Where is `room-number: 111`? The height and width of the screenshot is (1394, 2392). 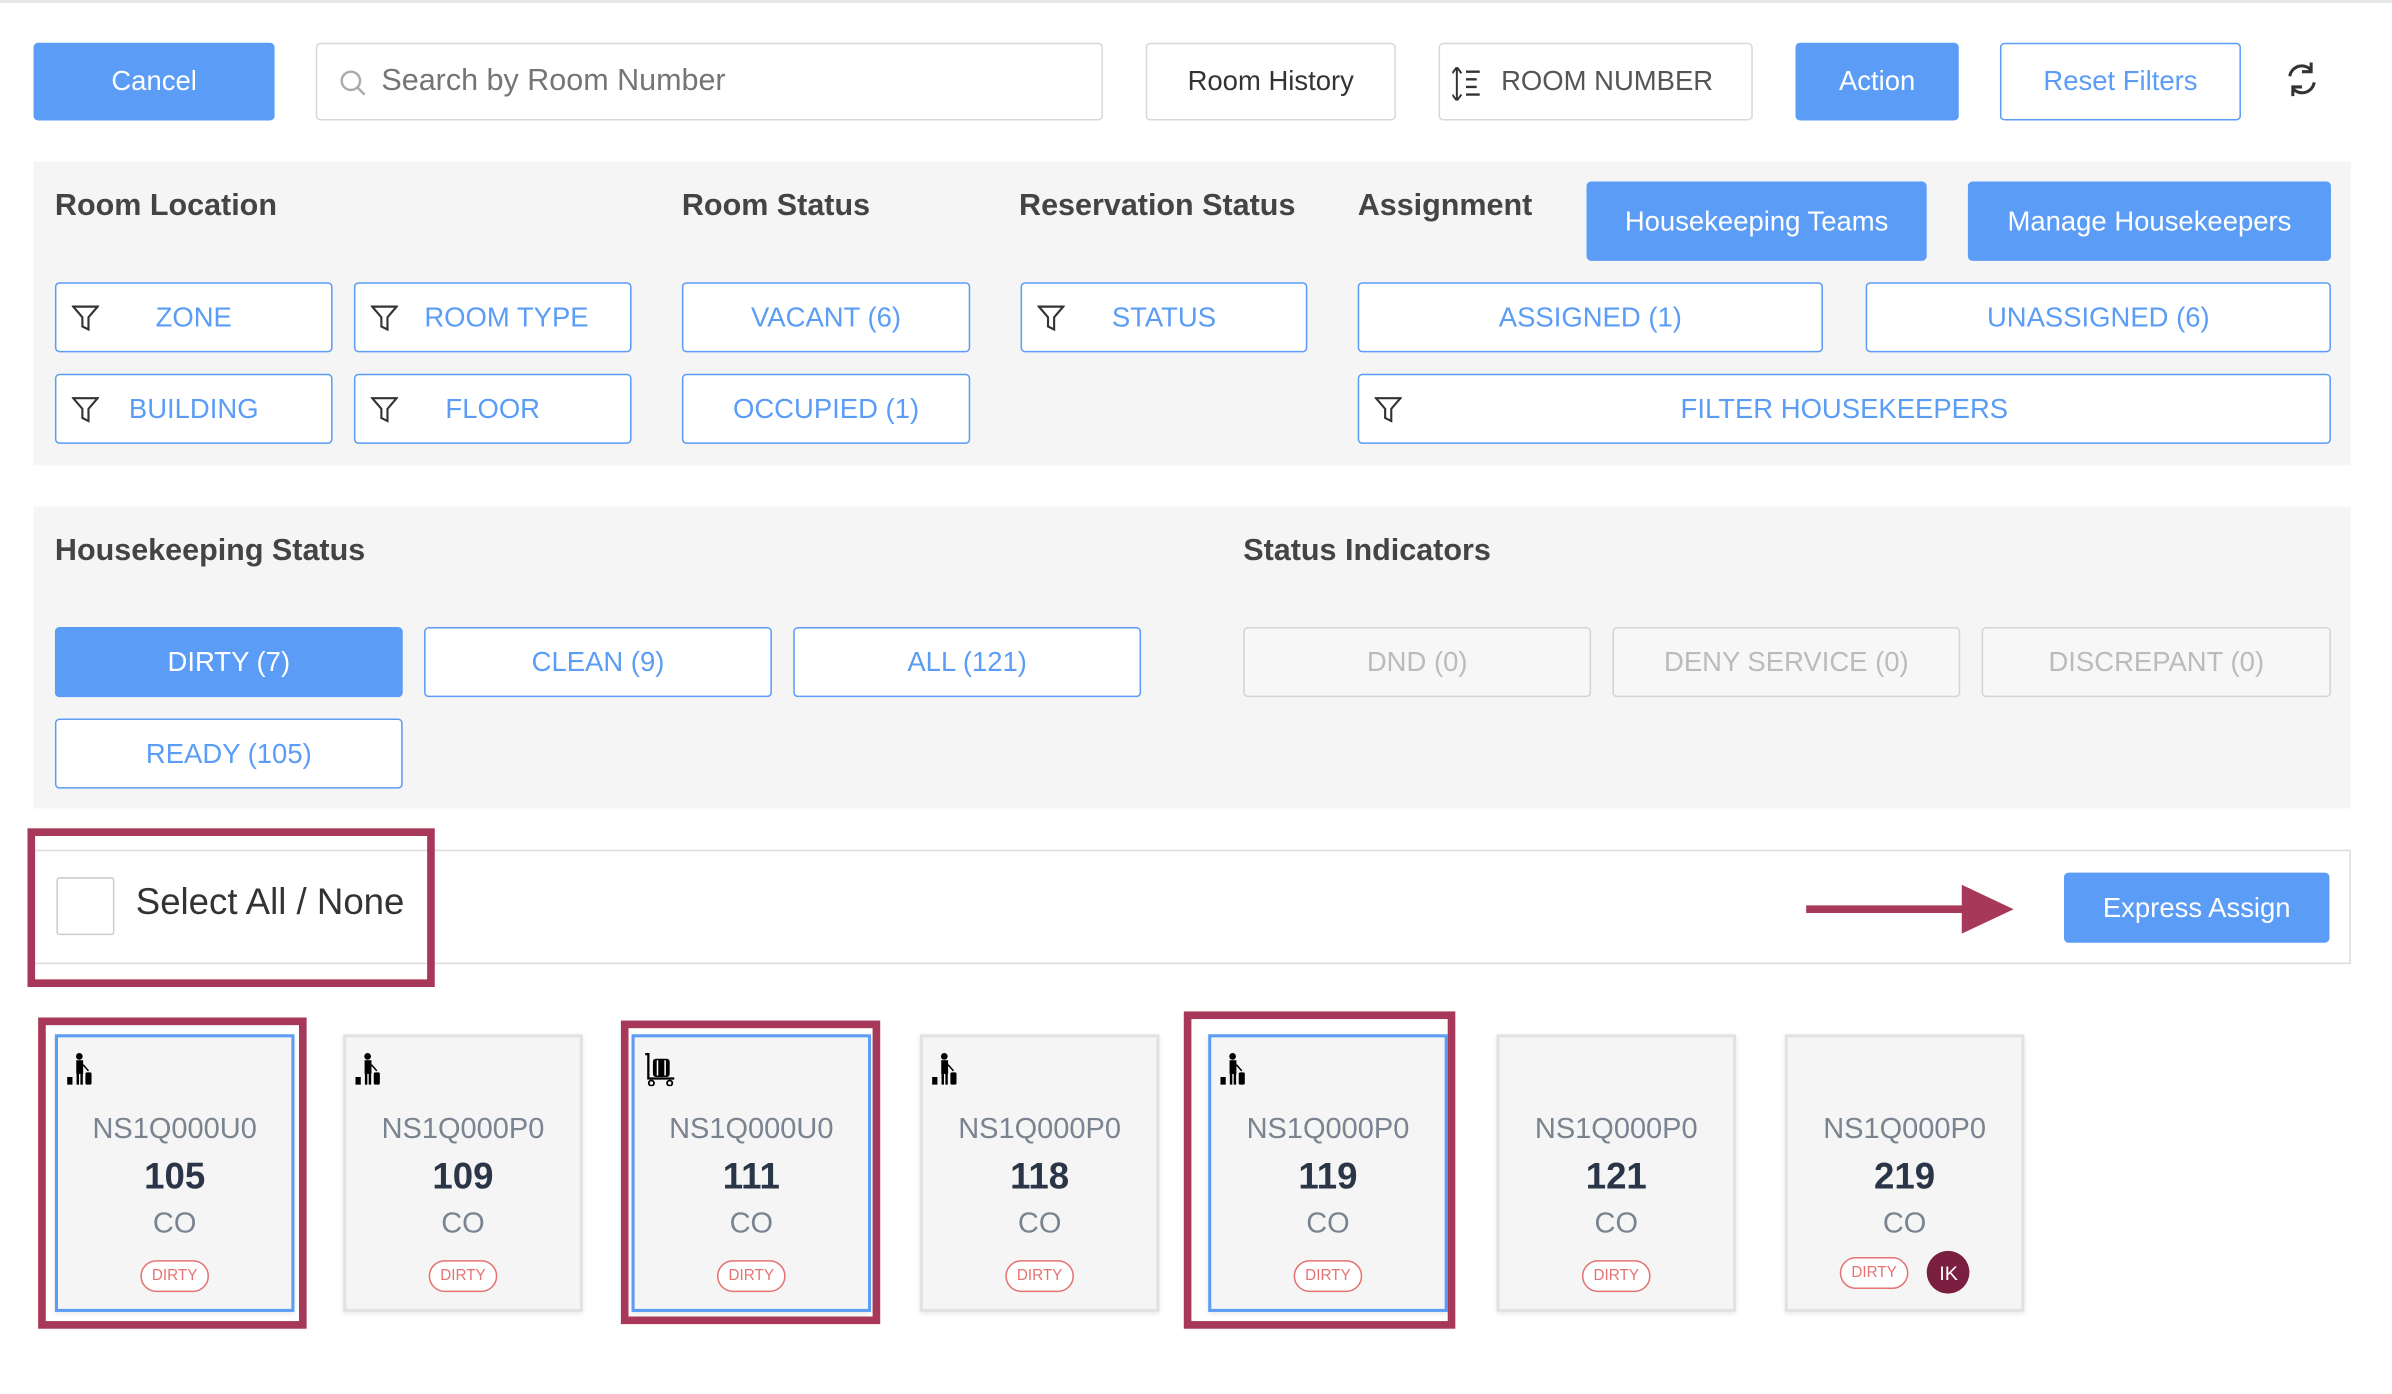
room-number: 111 is located at coordinates (751, 1177).